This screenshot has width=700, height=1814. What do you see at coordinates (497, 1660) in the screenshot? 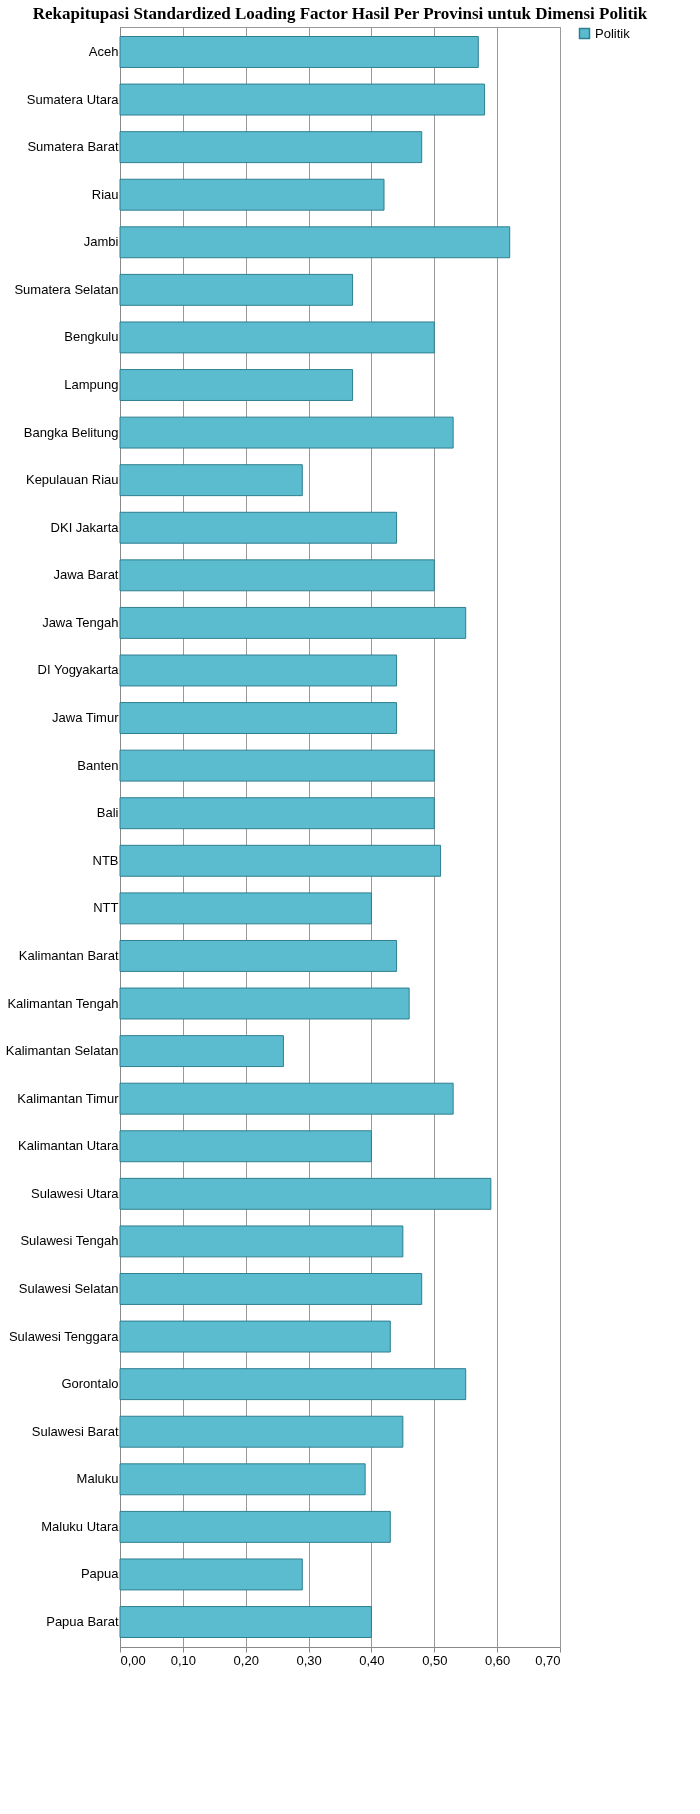
I see `x-tick-label: 0,60` at bounding box center [497, 1660].